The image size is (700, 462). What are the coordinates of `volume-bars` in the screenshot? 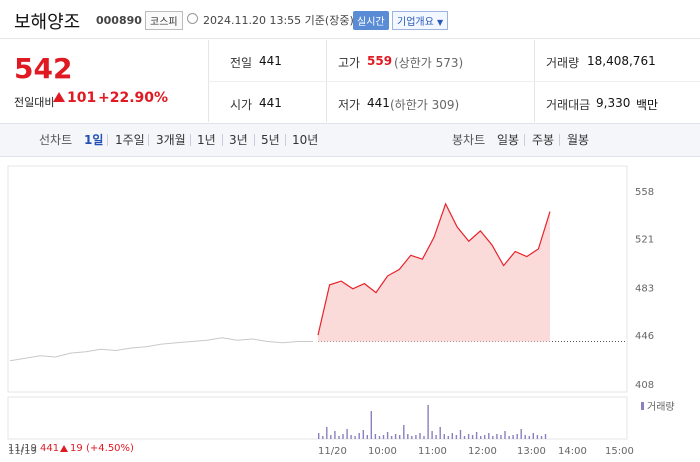 It's located at (432, 422).